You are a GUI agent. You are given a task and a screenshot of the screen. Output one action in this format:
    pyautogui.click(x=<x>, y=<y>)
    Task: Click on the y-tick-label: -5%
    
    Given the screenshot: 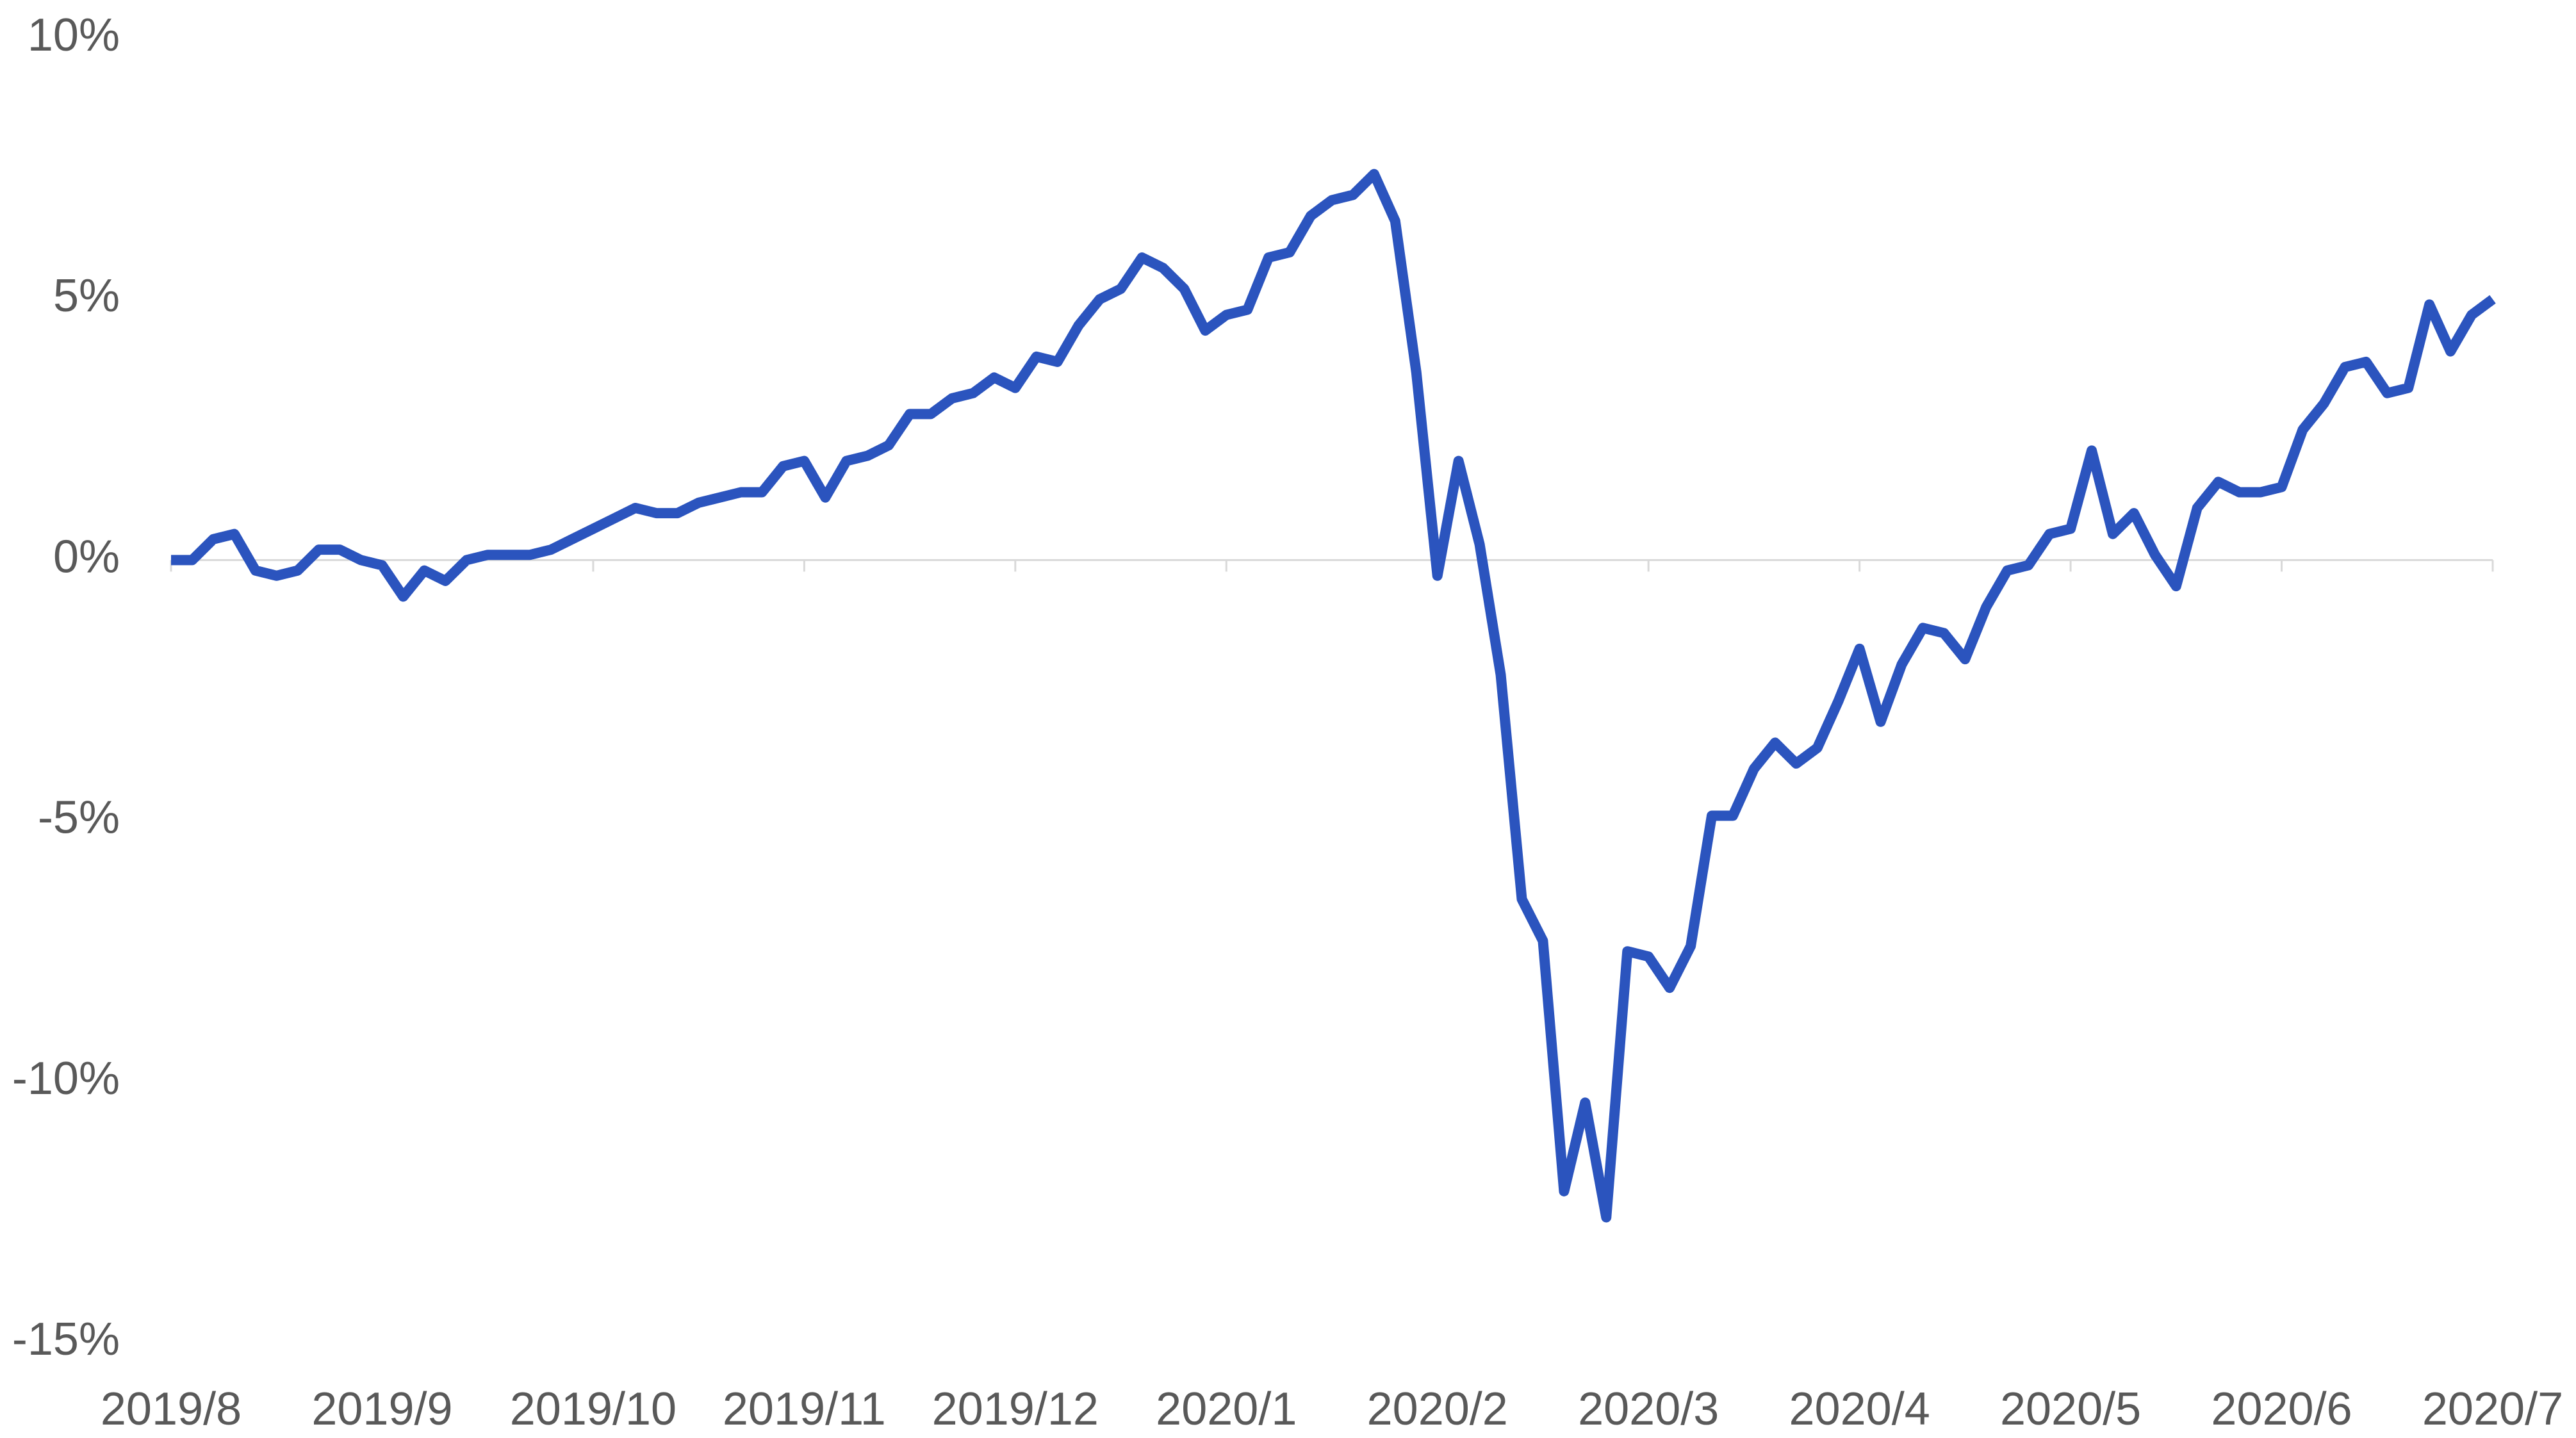 What is the action you would take?
    pyautogui.click(x=79, y=818)
    